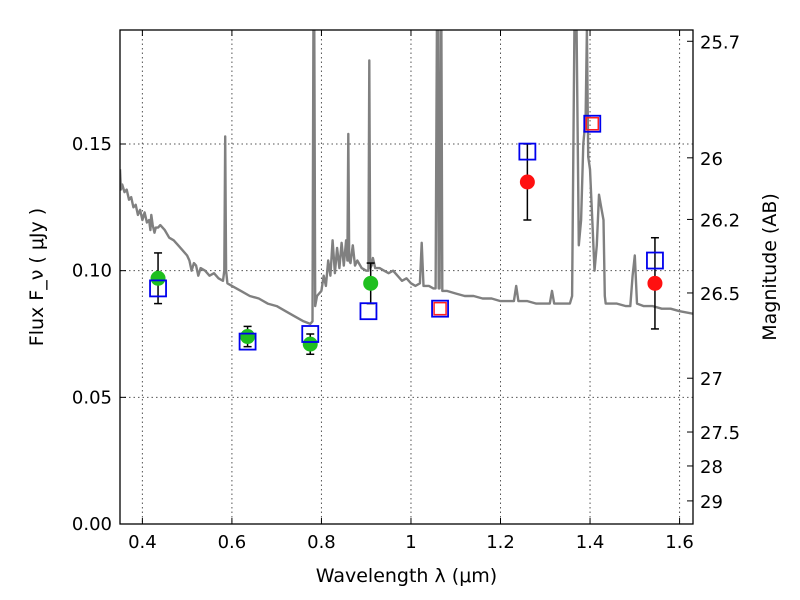 The width and height of the screenshot is (800, 600). I want to click on y-tick-label: 0.05, so click(92, 397).